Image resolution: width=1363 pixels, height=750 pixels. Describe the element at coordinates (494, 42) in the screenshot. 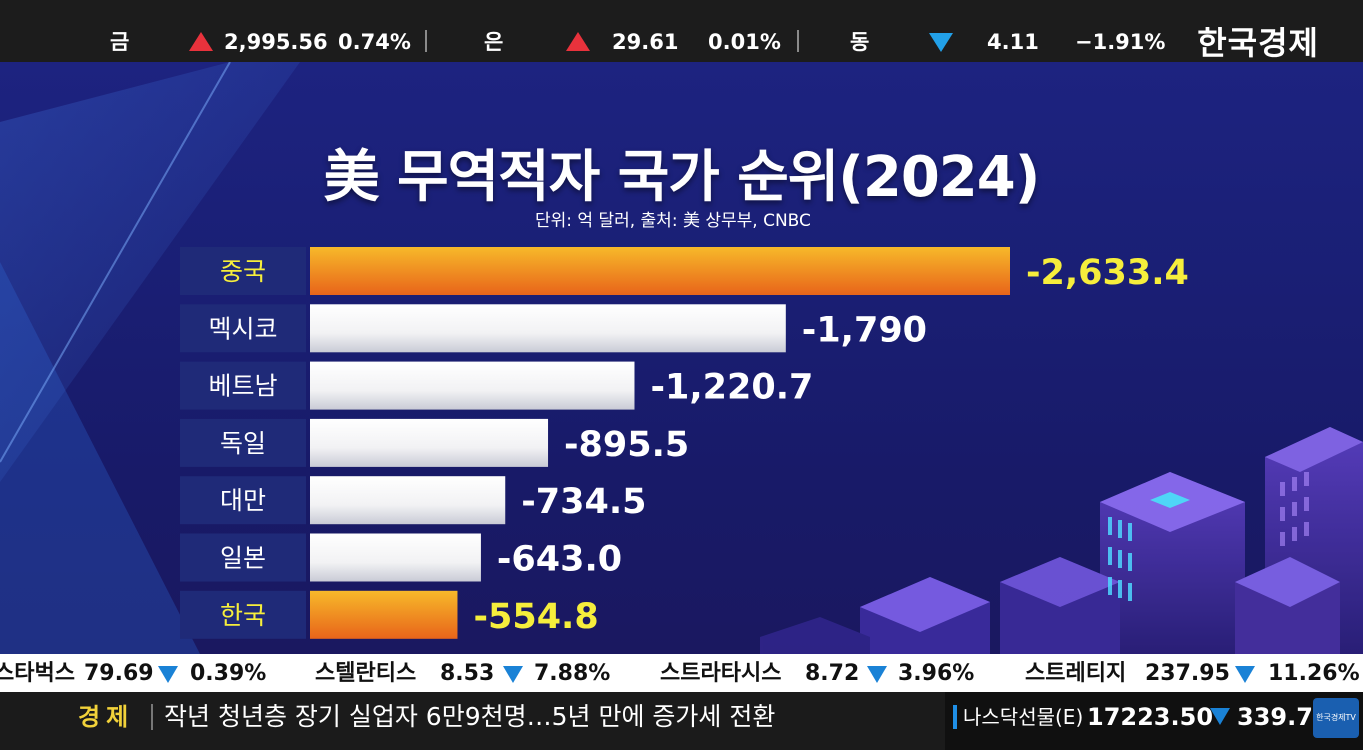

I see `ticker-silver-name: 은` at that location.